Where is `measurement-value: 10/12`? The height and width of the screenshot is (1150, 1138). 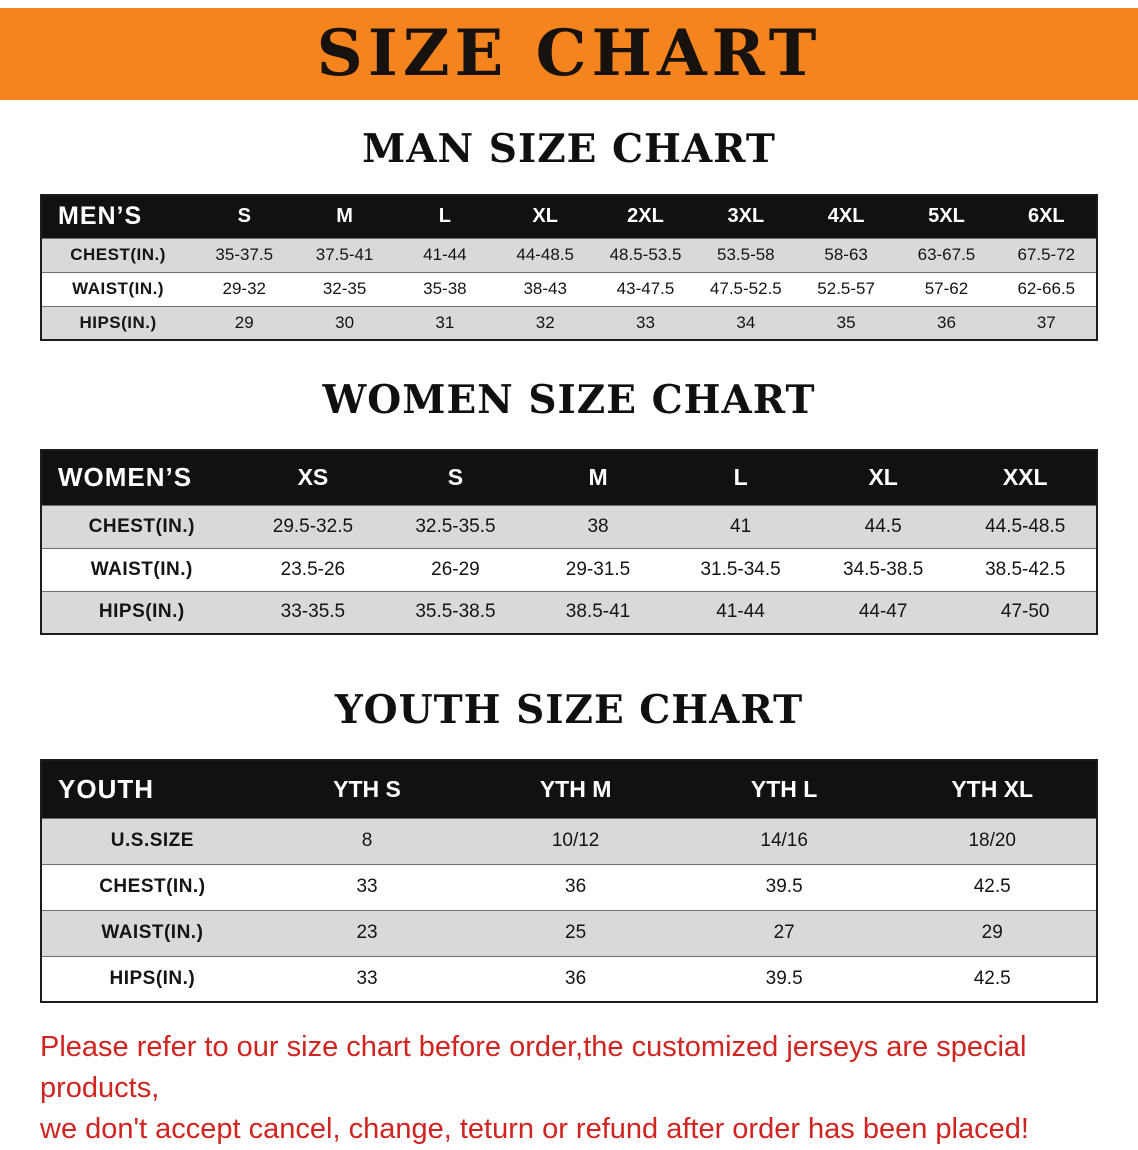 measurement-value: 10/12 is located at coordinates (575, 840).